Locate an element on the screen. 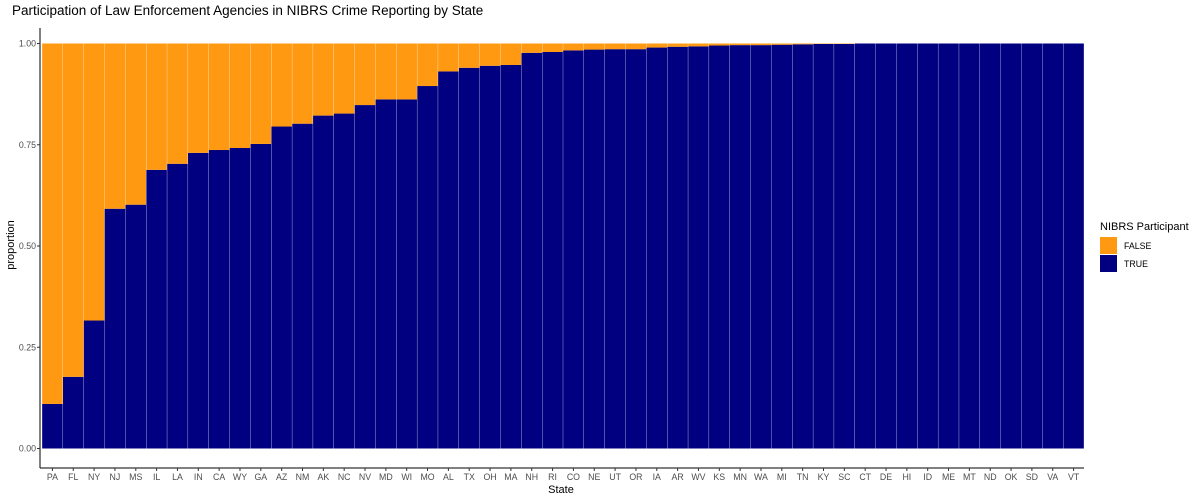 Image resolution: width=1200 pixels, height=500 pixels. bar-true-ct is located at coordinates (865, 246).